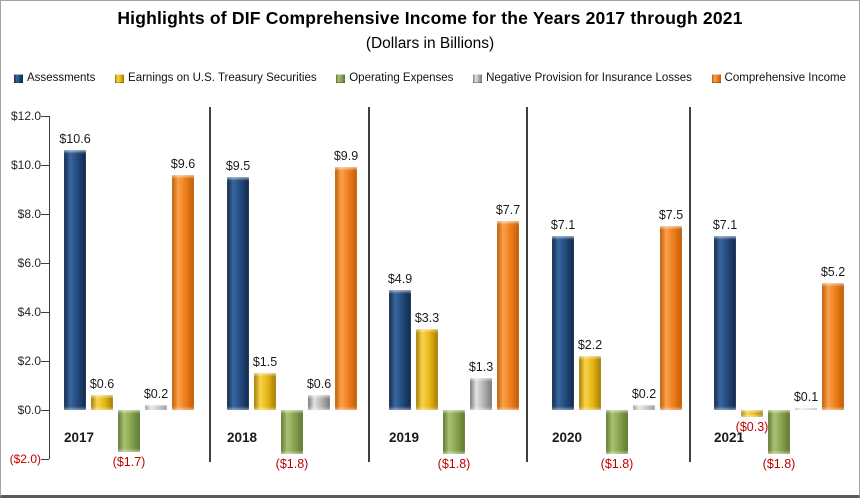 Image resolution: width=860 pixels, height=498 pixels. I want to click on legend-label: Operating Expenses, so click(401, 78).